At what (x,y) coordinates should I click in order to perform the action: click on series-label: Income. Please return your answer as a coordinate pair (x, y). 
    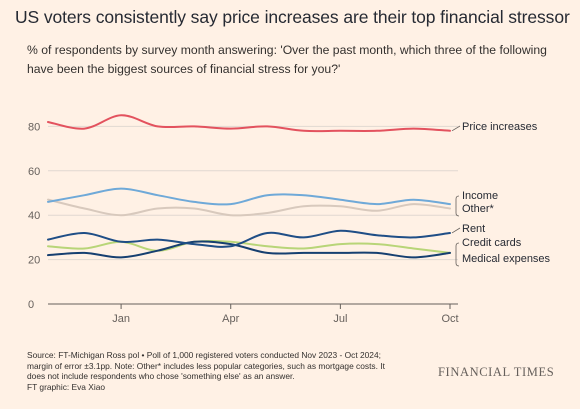
    Looking at the image, I should click on (480, 196).